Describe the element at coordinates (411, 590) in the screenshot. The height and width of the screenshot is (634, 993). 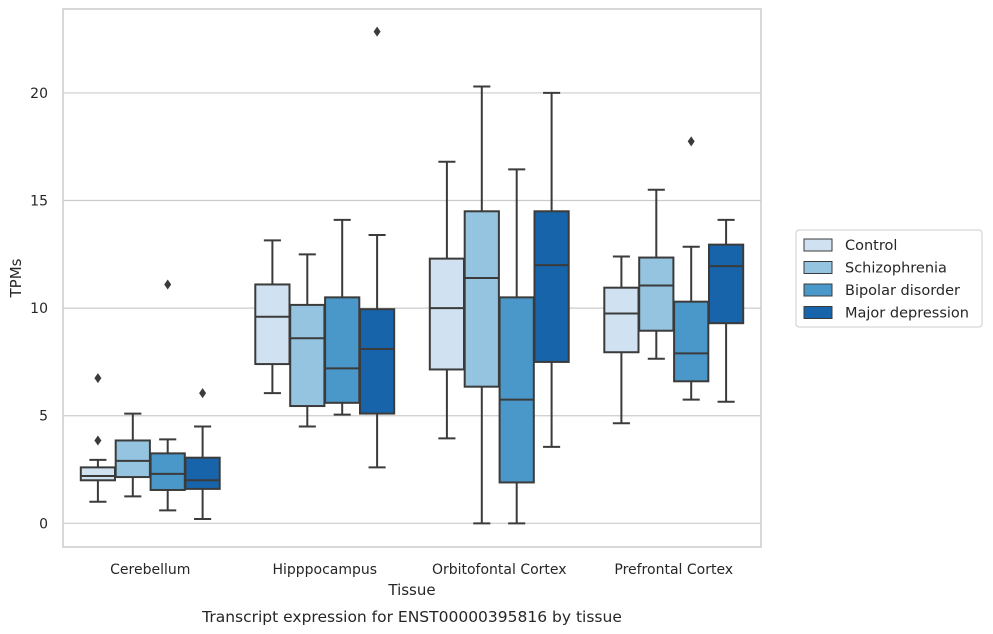
I see `x-axis-label: Tissue` at that location.